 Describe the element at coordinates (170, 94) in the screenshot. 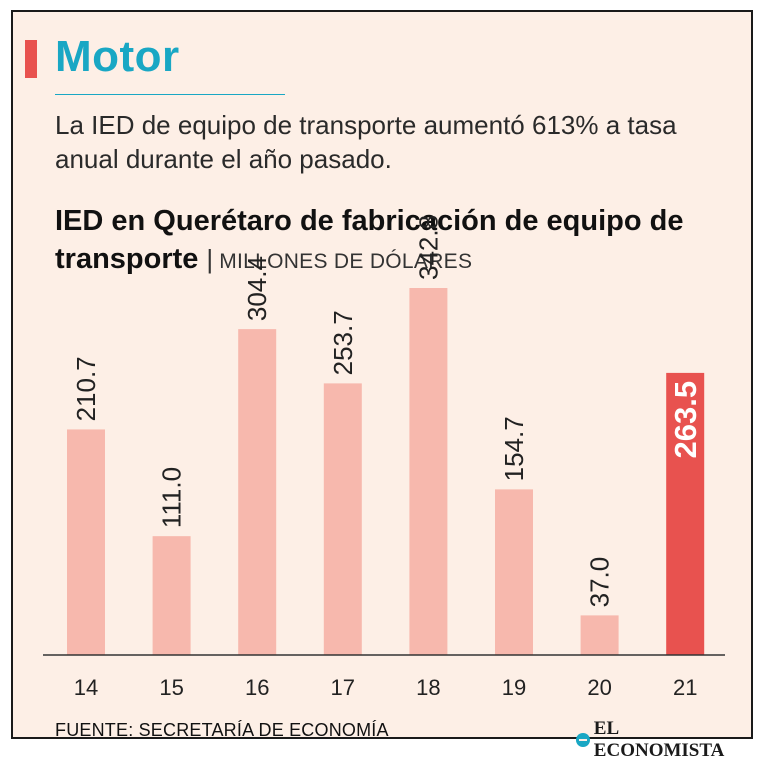

I see `title-rule` at that location.